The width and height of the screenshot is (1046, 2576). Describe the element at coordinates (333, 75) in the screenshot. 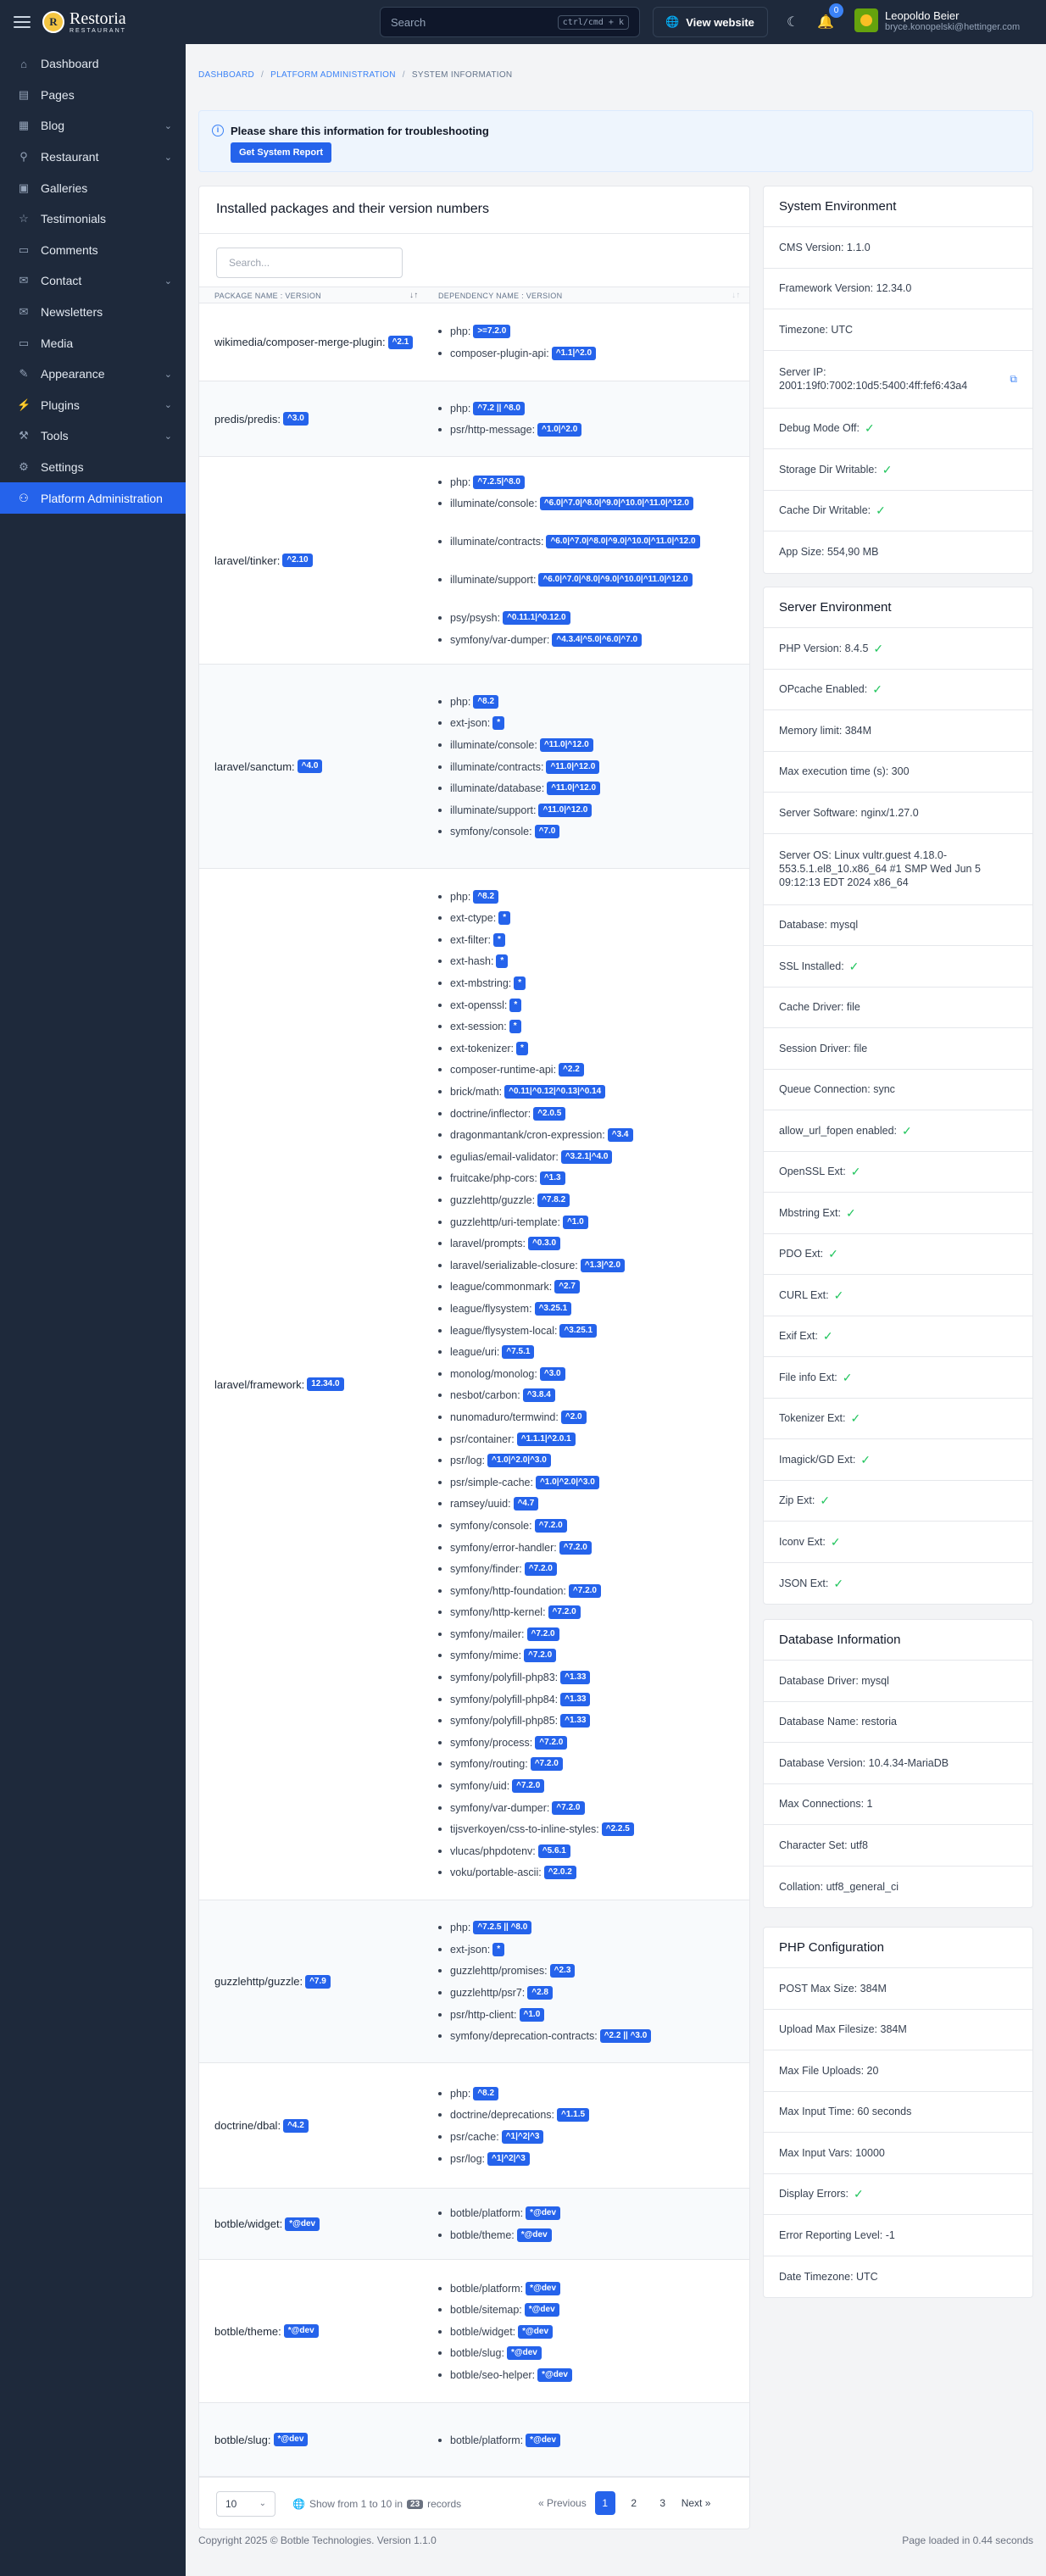

I see `breadcrumb-platform-administration: PLATFORM ADMINISTRATION` at that location.